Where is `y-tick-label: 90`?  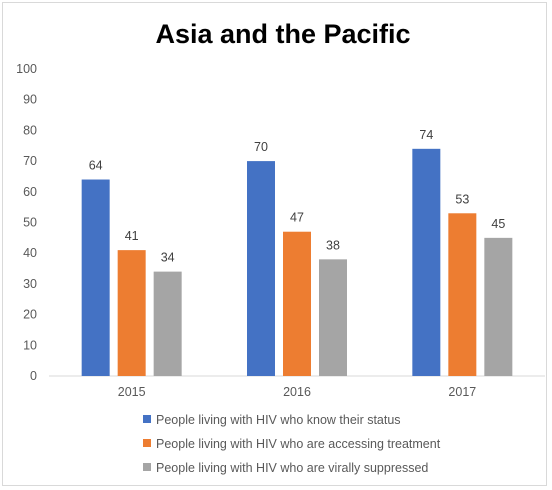 y-tick-label: 90 is located at coordinates (30, 100).